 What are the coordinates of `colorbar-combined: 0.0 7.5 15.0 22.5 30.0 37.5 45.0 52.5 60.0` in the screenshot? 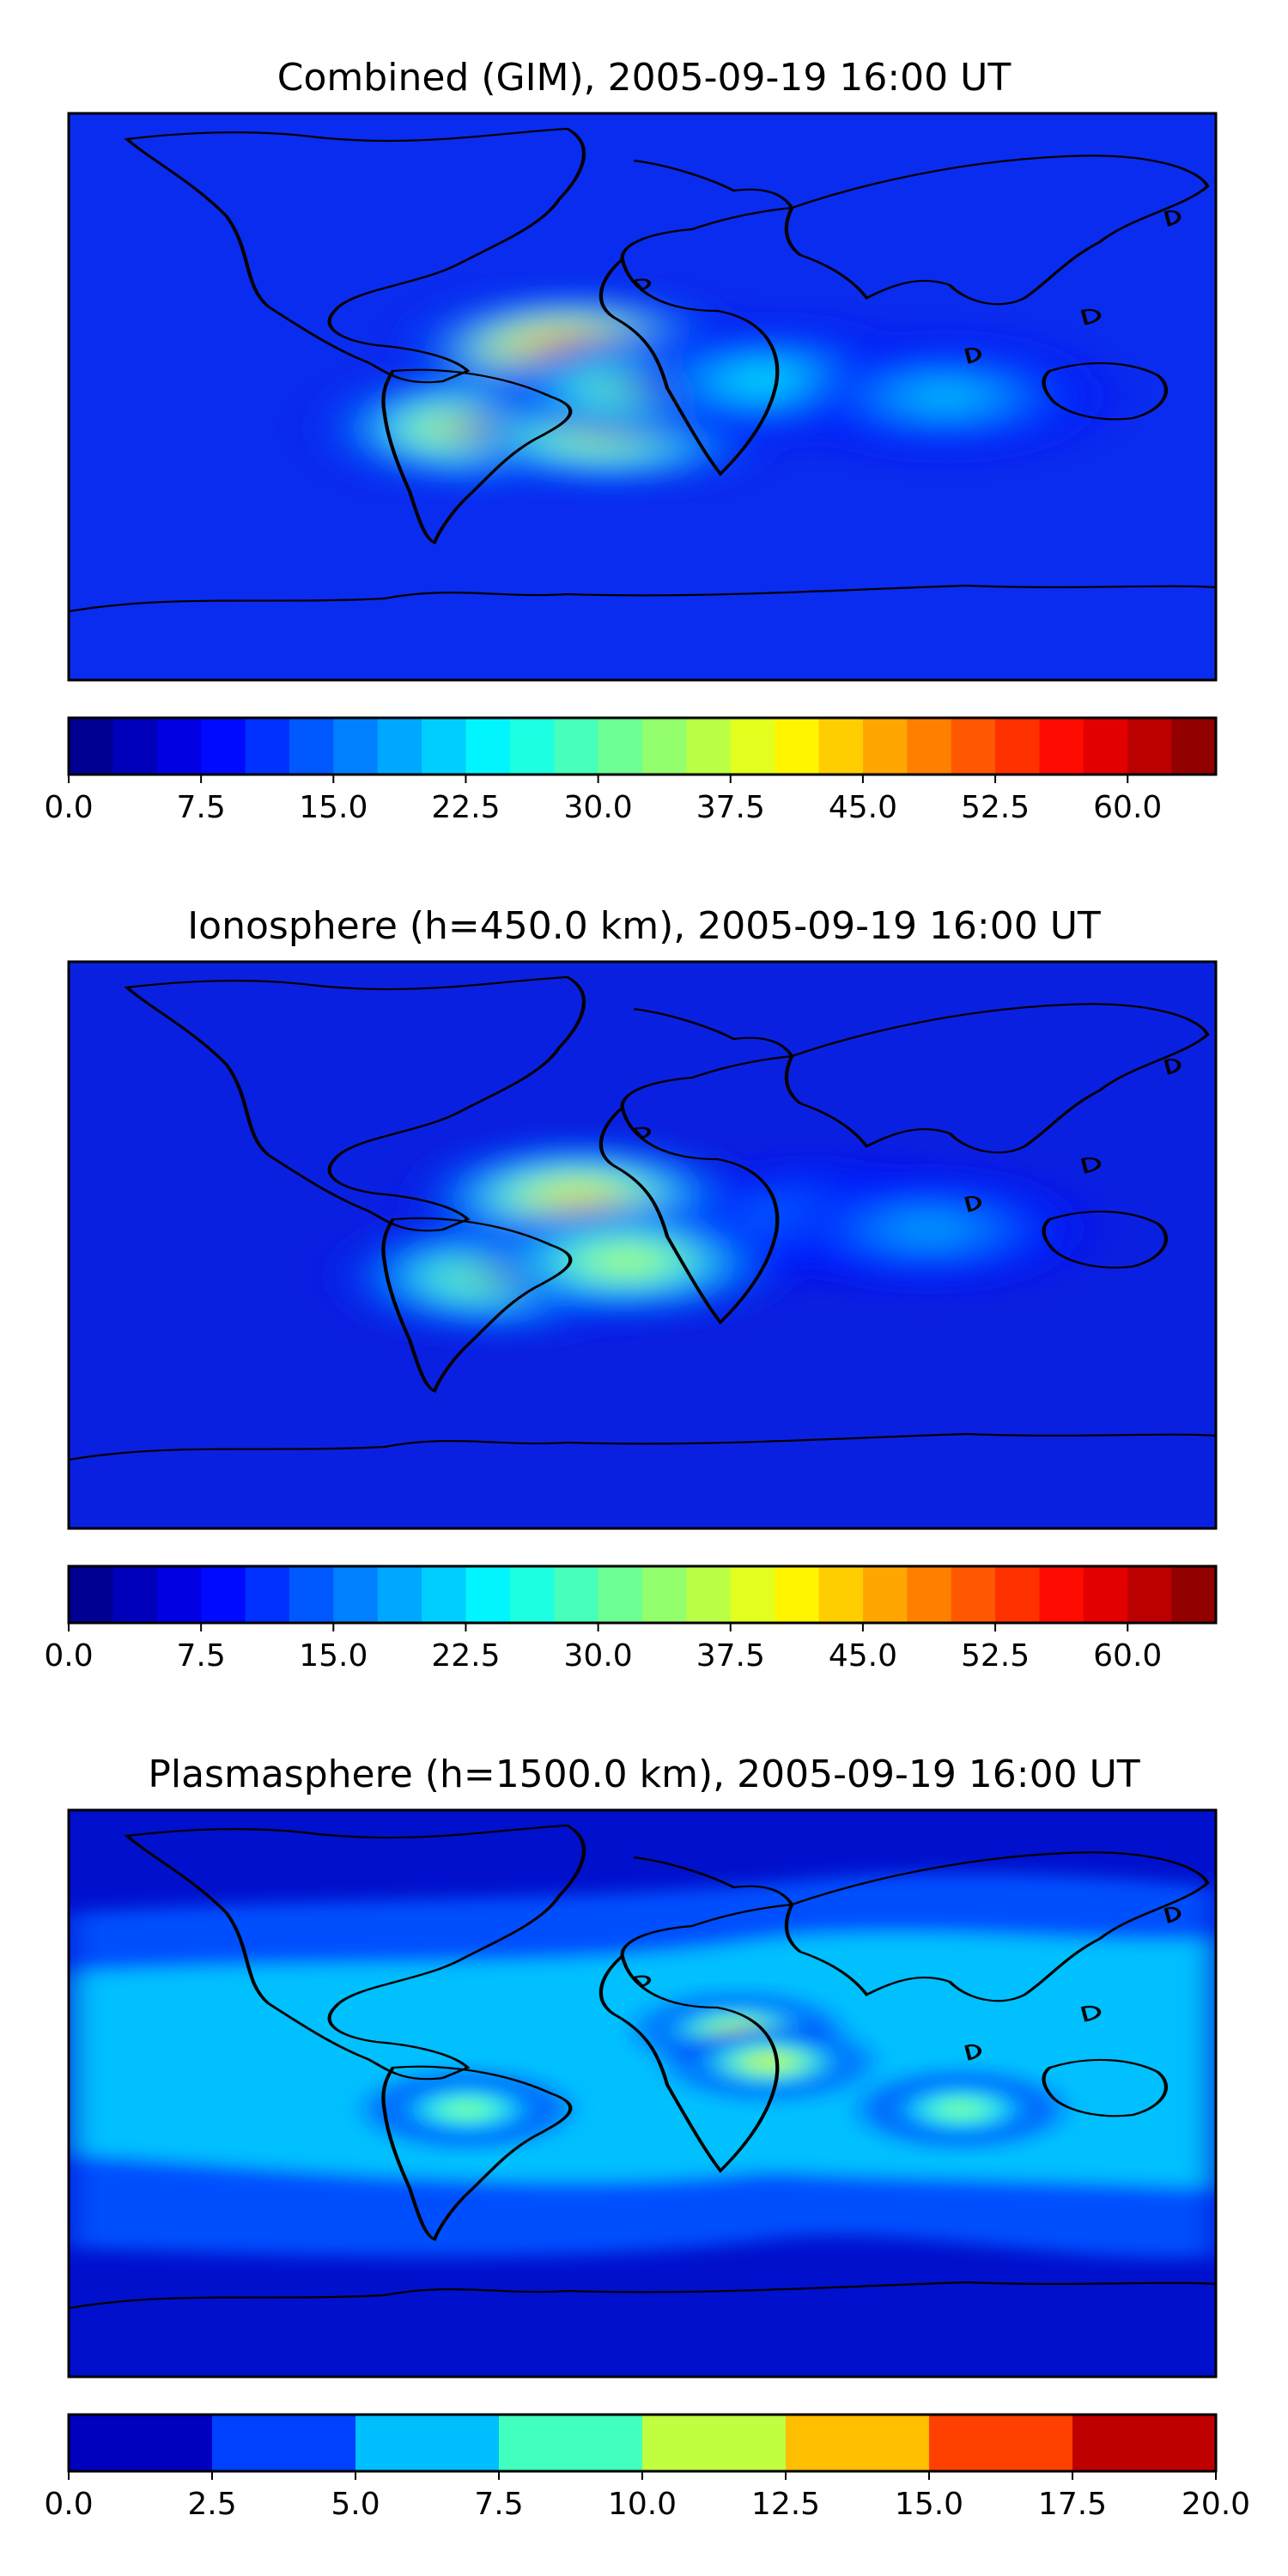 It's located at (631, 770).